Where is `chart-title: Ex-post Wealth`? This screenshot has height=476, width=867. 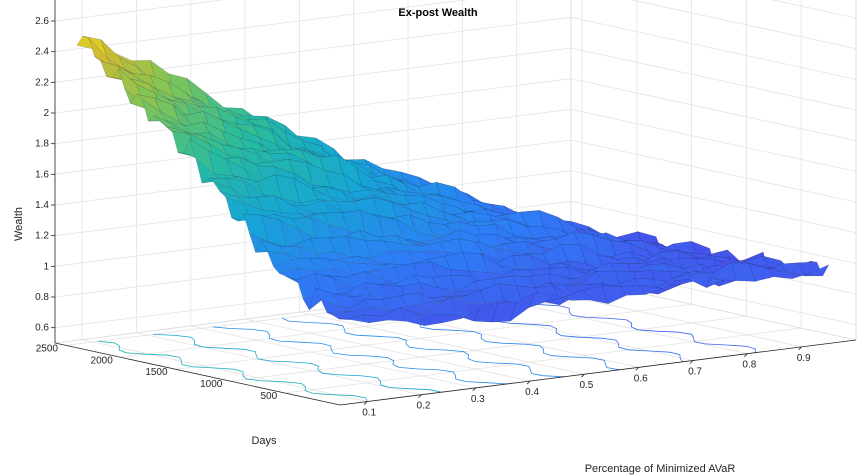 chart-title: Ex-post Wealth is located at coordinates (438, 13).